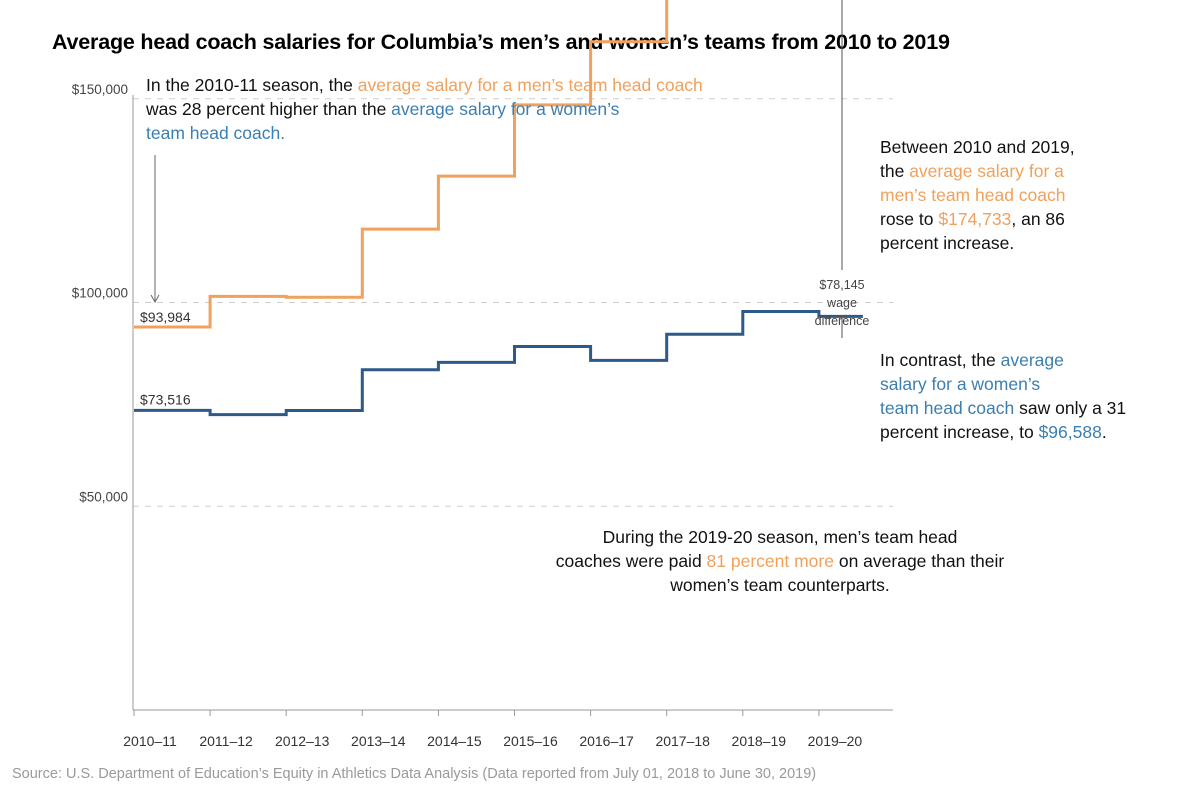 This screenshot has height=791, width=1201. I want to click on pointer-arrow-head, so click(155, 299).